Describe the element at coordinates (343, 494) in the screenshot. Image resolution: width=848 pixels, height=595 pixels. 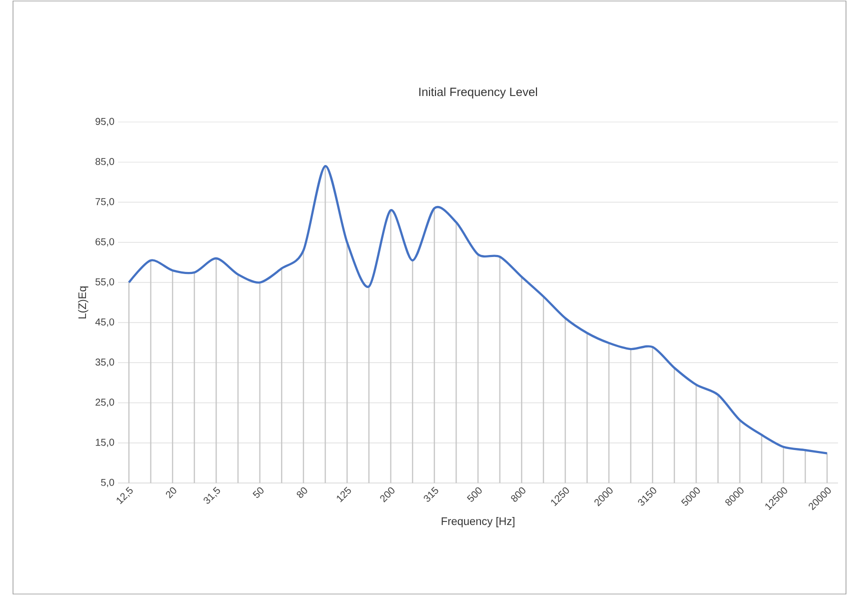
I see `x-tick-label: 125` at that location.